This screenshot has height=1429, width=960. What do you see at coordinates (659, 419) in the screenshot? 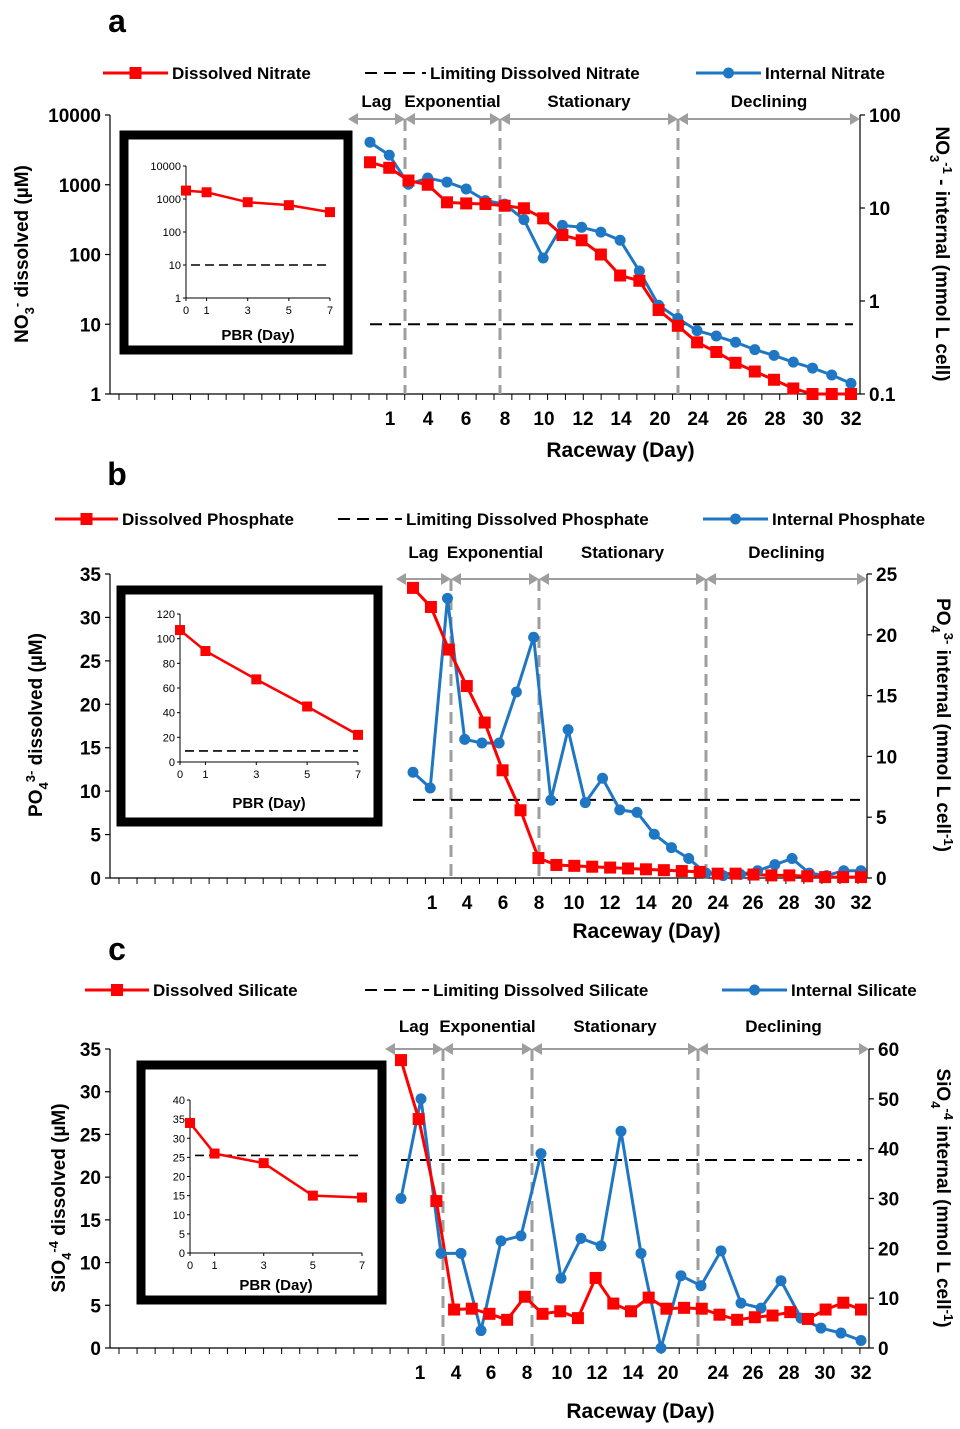
I see `x-tick-label: 20` at bounding box center [659, 419].